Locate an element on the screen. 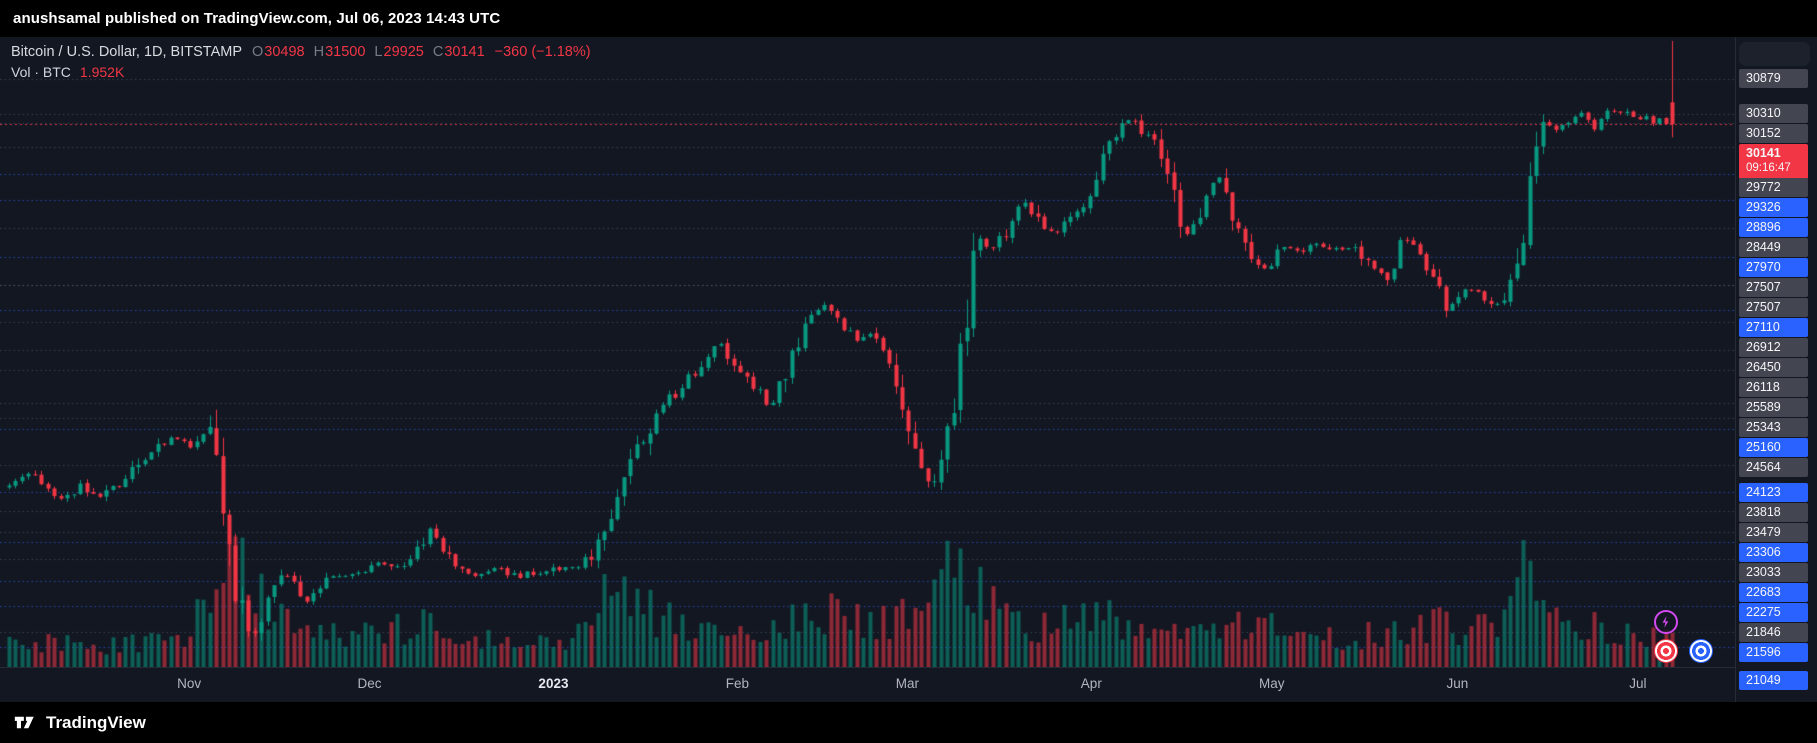 The image size is (1817, 743). alert-price-label: 23306 is located at coordinates (1773, 552).